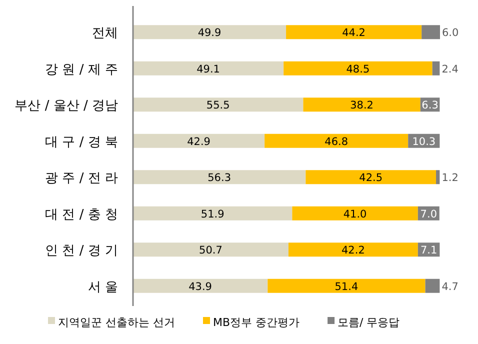 This screenshot has width=478, height=344. What do you see at coordinates (450, 178) in the screenshot?
I see `data-label: 1.2` at bounding box center [450, 178].